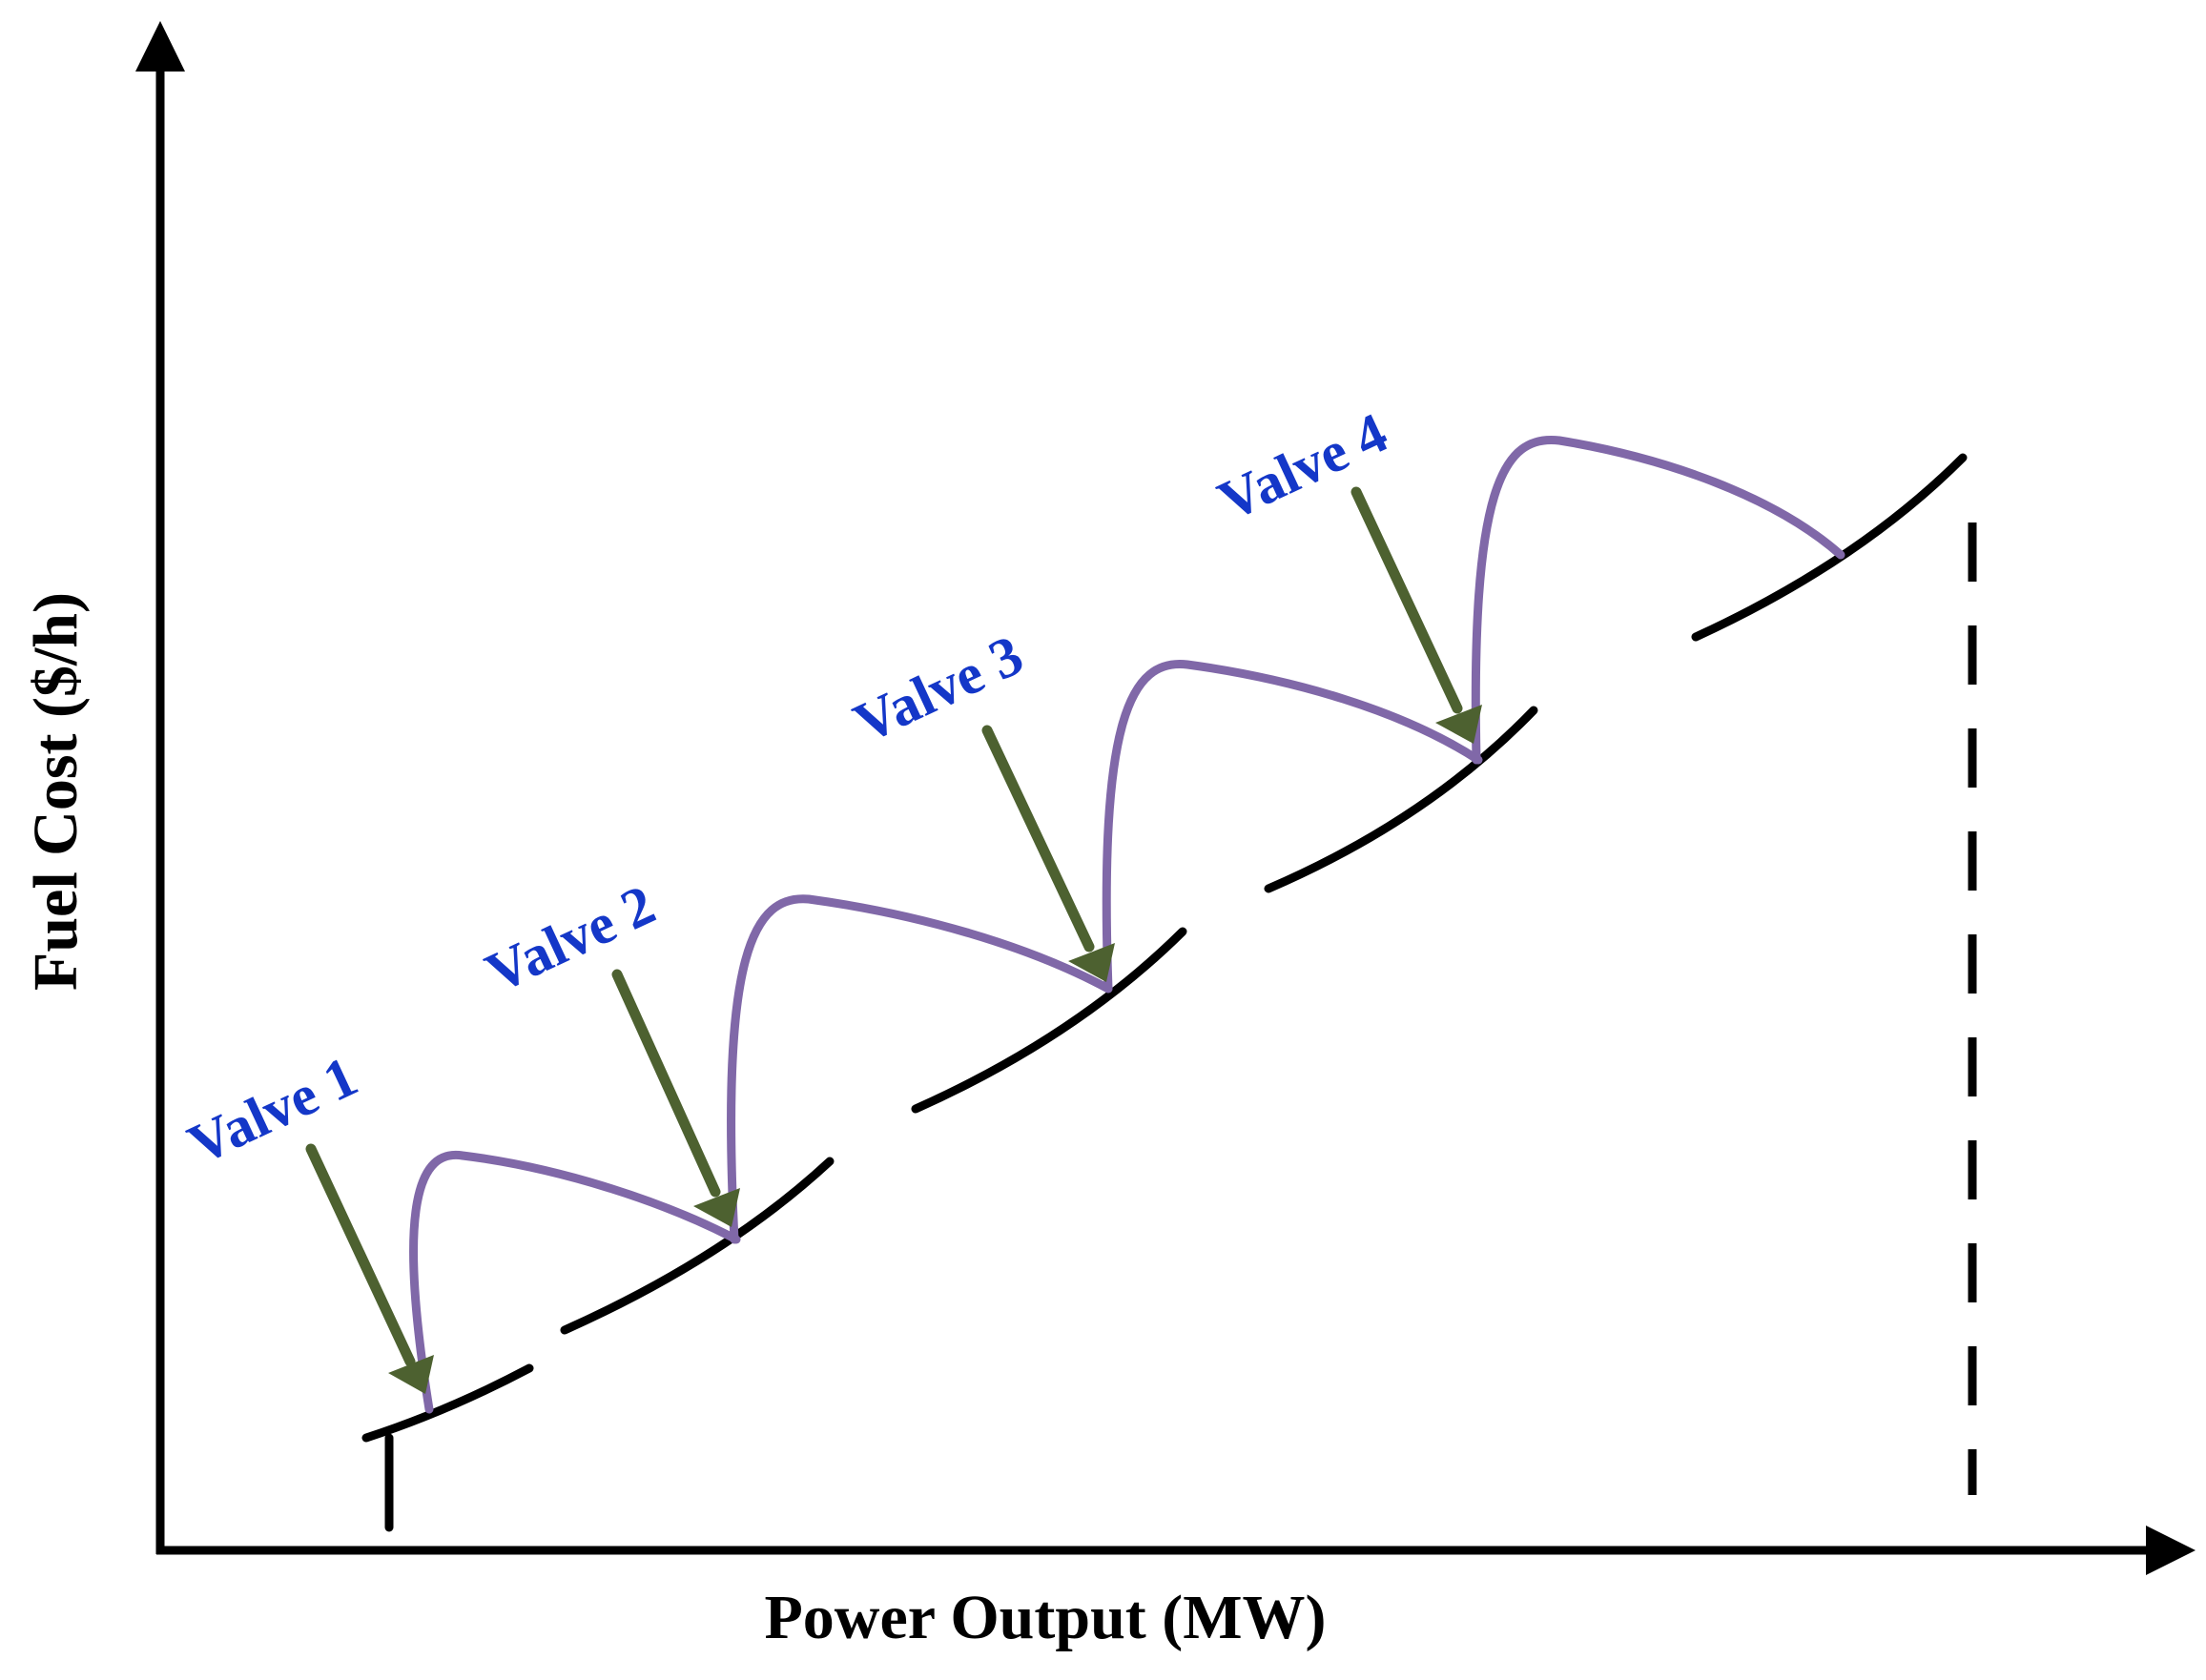 Image resolution: width=2206 pixels, height=1680 pixels. I want to click on valve-3-label: Valve 3, so click(939, 688).